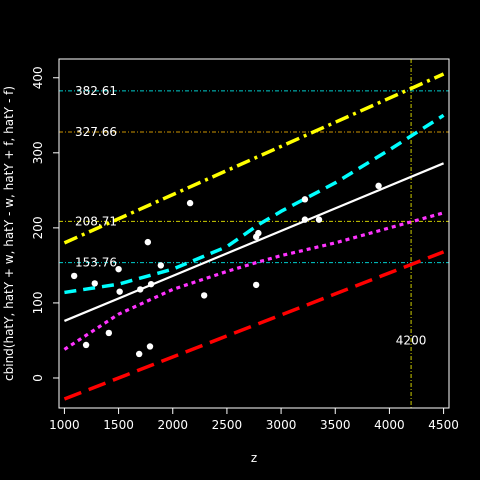 Image resolution: width=480 pixels, height=480 pixels. Describe the element at coordinates (96, 263) in the screenshot. I see `hline-label-3: 153.76` at that location.